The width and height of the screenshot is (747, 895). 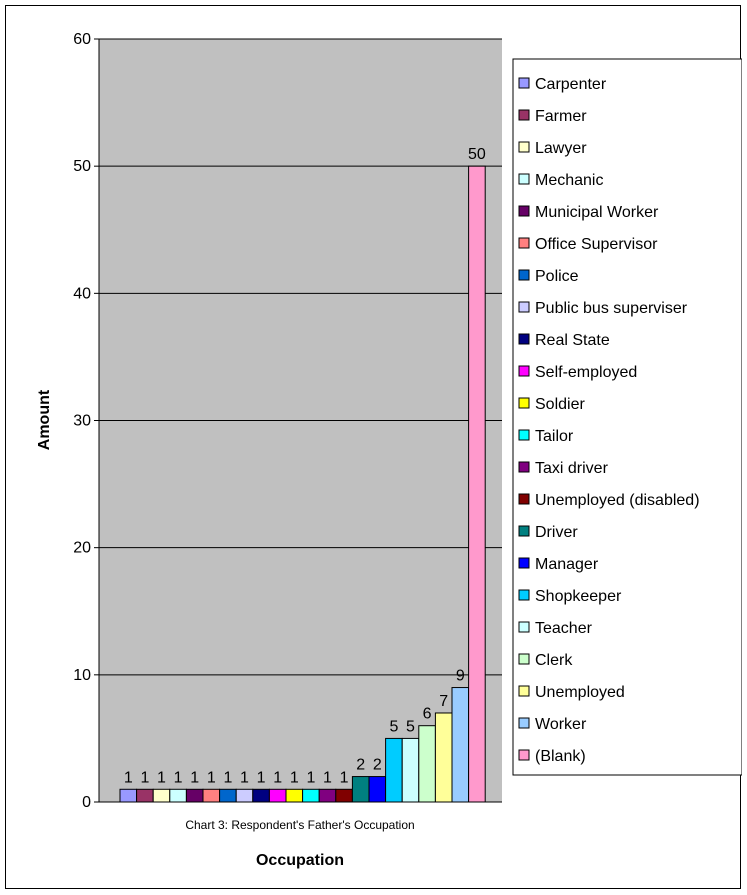 I want to click on y-tick-label: 60, so click(x=82, y=39).